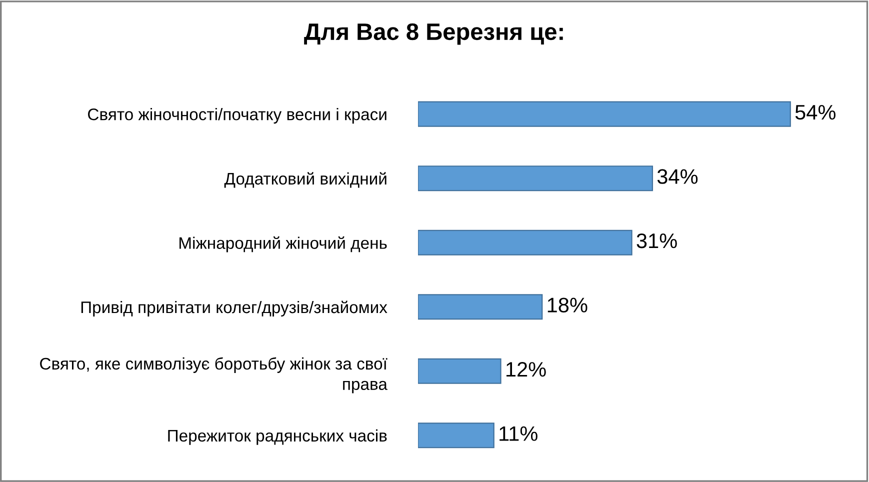 The width and height of the screenshot is (869, 482). Describe the element at coordinates (237, 116) in the screenshot. I see `y-tick-label: Свято жіночності/початку весни і краси` at that location.